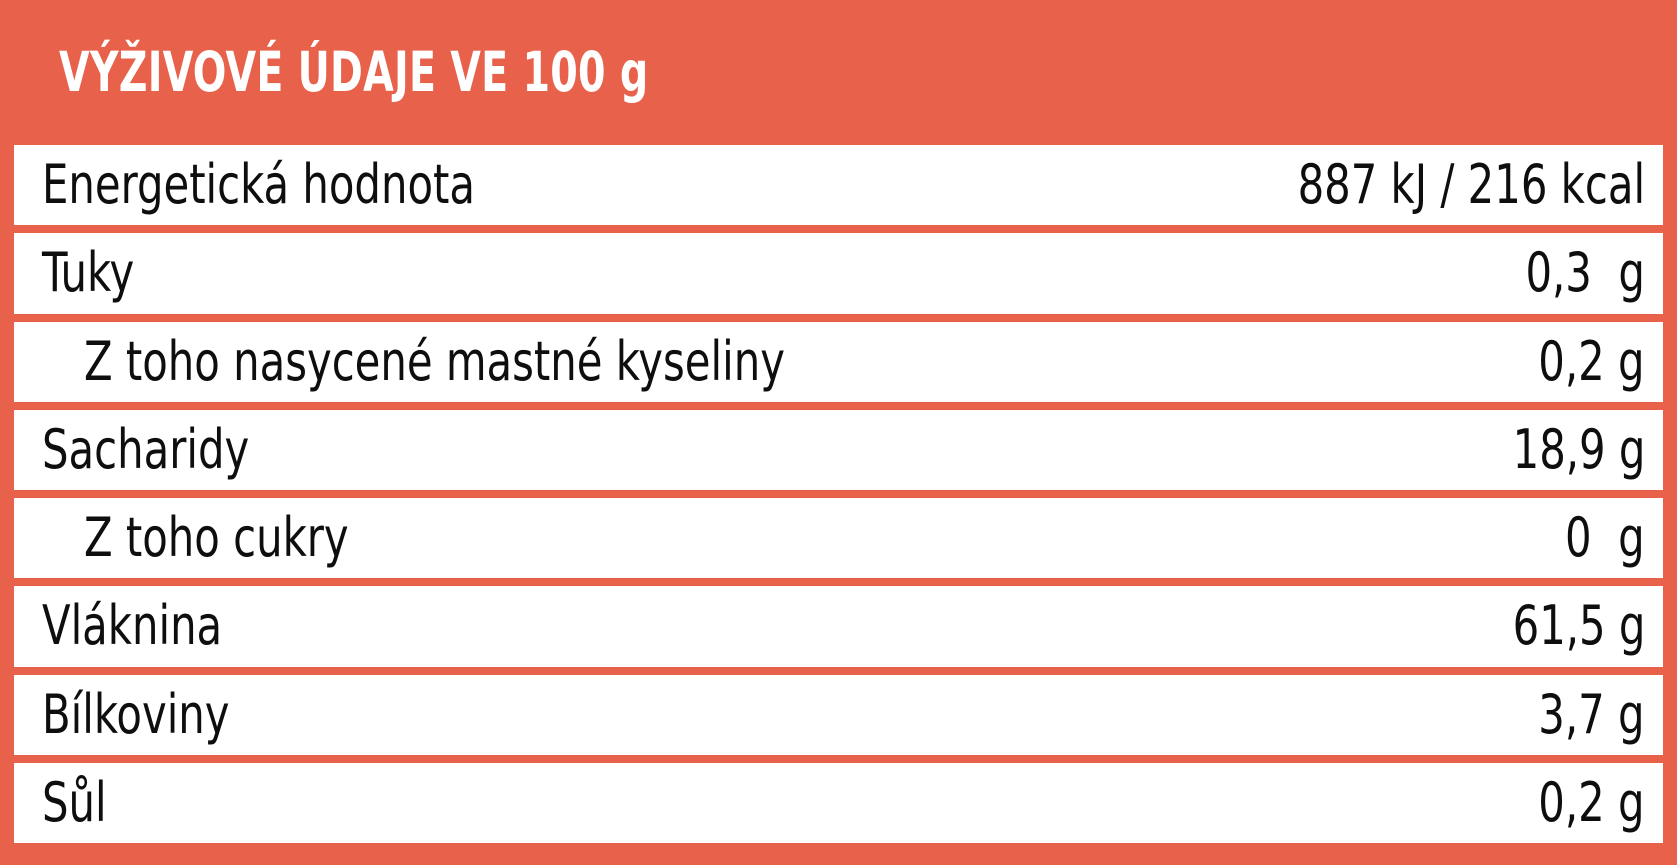 This screenshot has height=865, width=1677. Describe the element at coordinates (132, 626) in the screenshot. I see `nutrient-label: Vláknina` at that location.